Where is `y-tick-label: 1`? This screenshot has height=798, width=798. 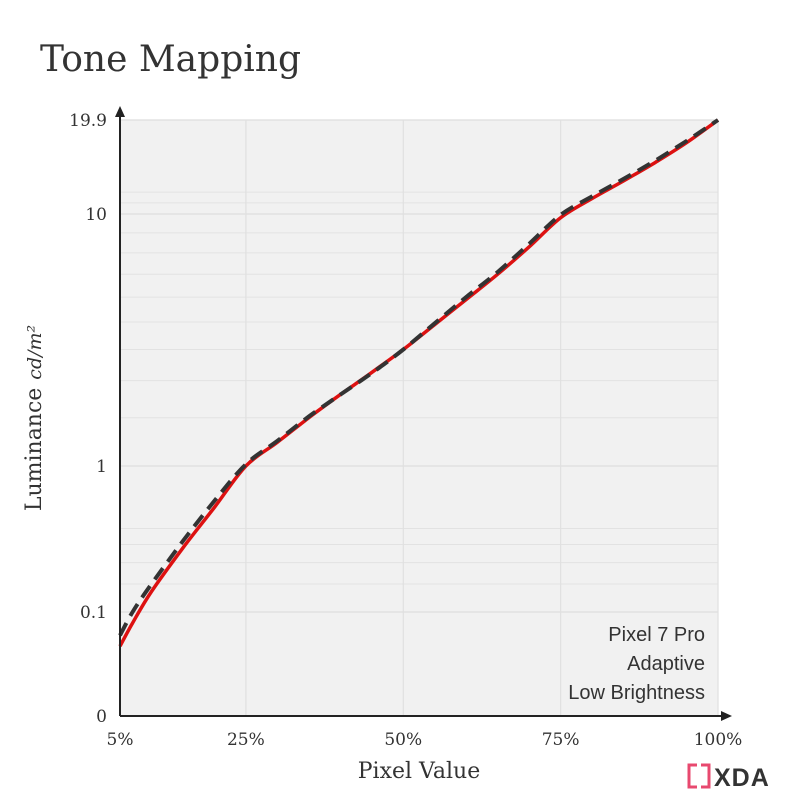 y-tick-label: 1 is located at coordinates (101, 467).